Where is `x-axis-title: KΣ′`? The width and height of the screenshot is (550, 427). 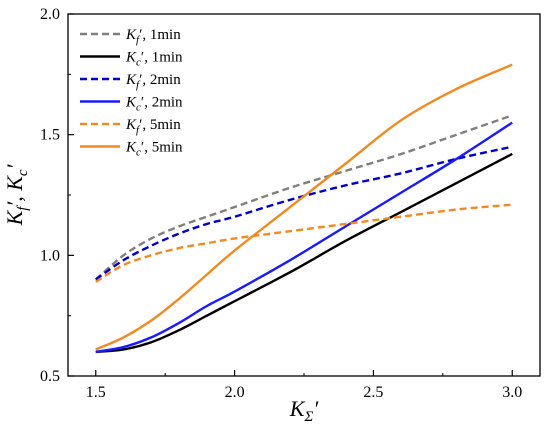 x-axis-title: KΣ′ is located at coordinates (304, 410).